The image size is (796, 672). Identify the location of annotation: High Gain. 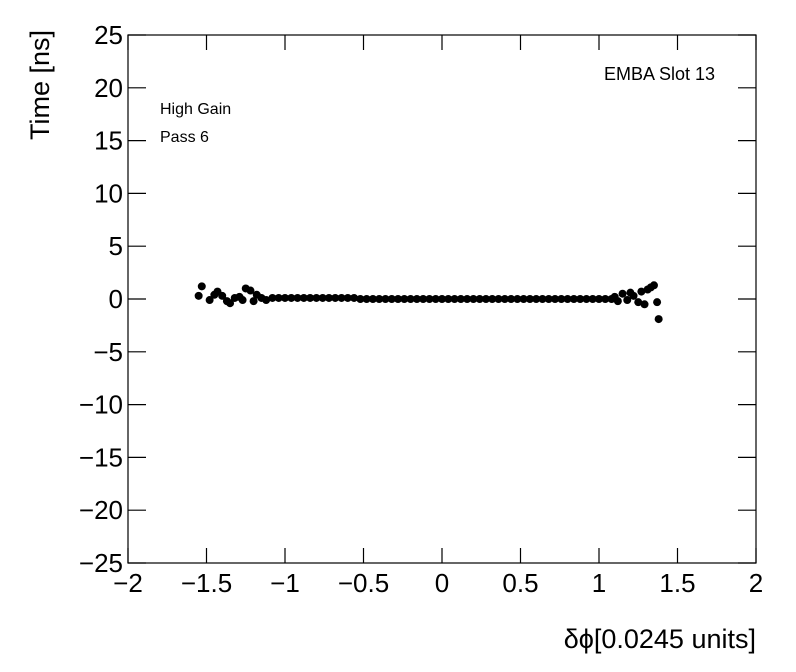
(195, 109).